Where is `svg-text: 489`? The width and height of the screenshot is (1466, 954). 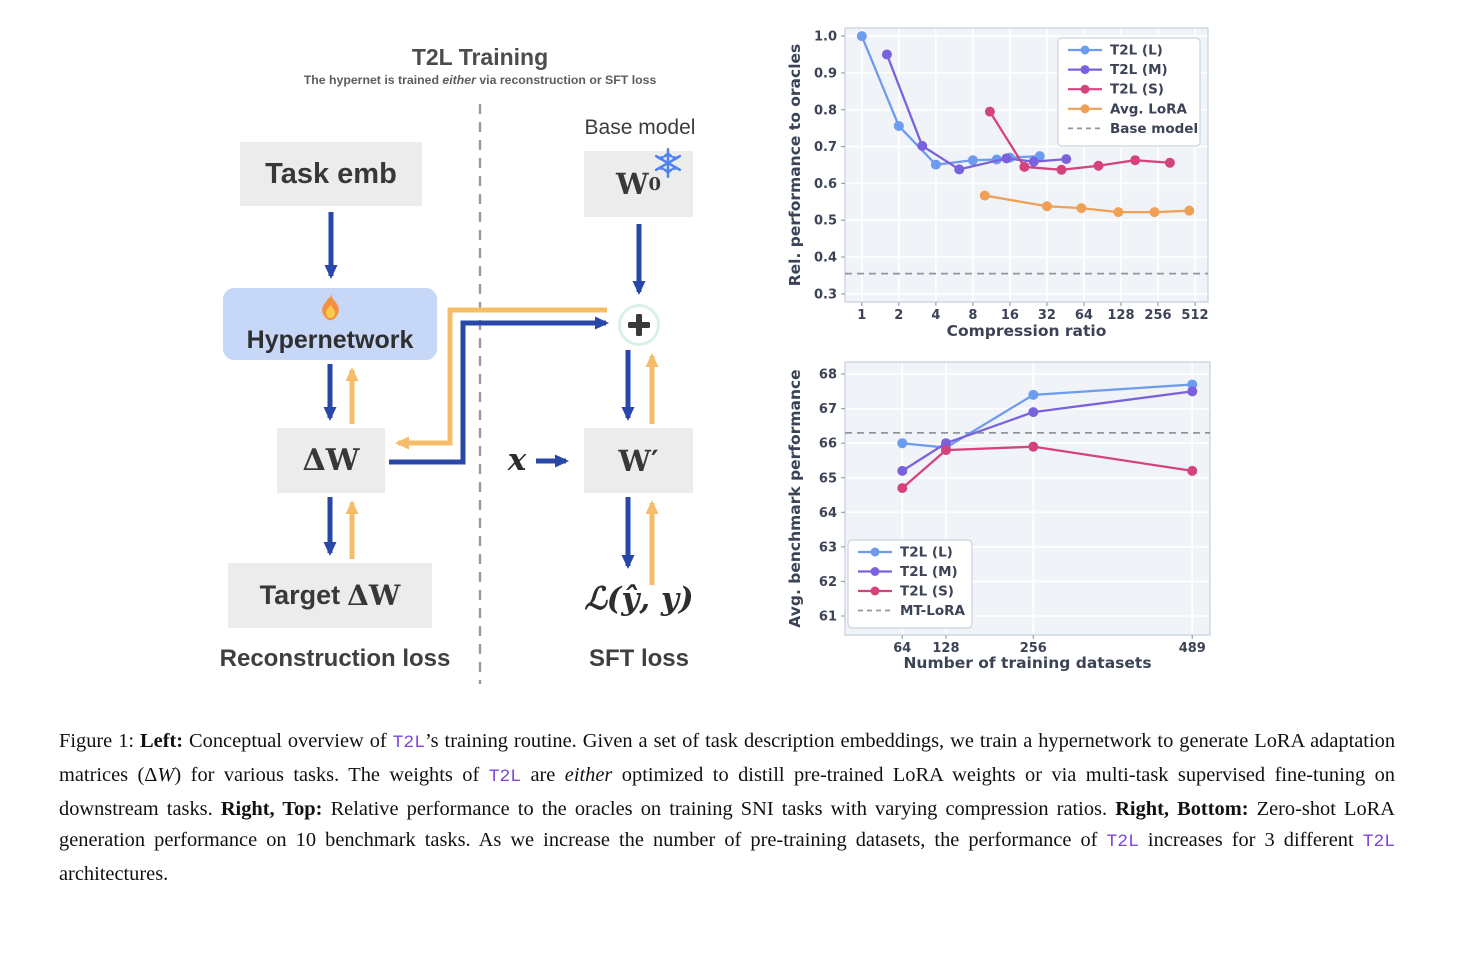 svg-text: 489 is located at coordinates (1192, 648).